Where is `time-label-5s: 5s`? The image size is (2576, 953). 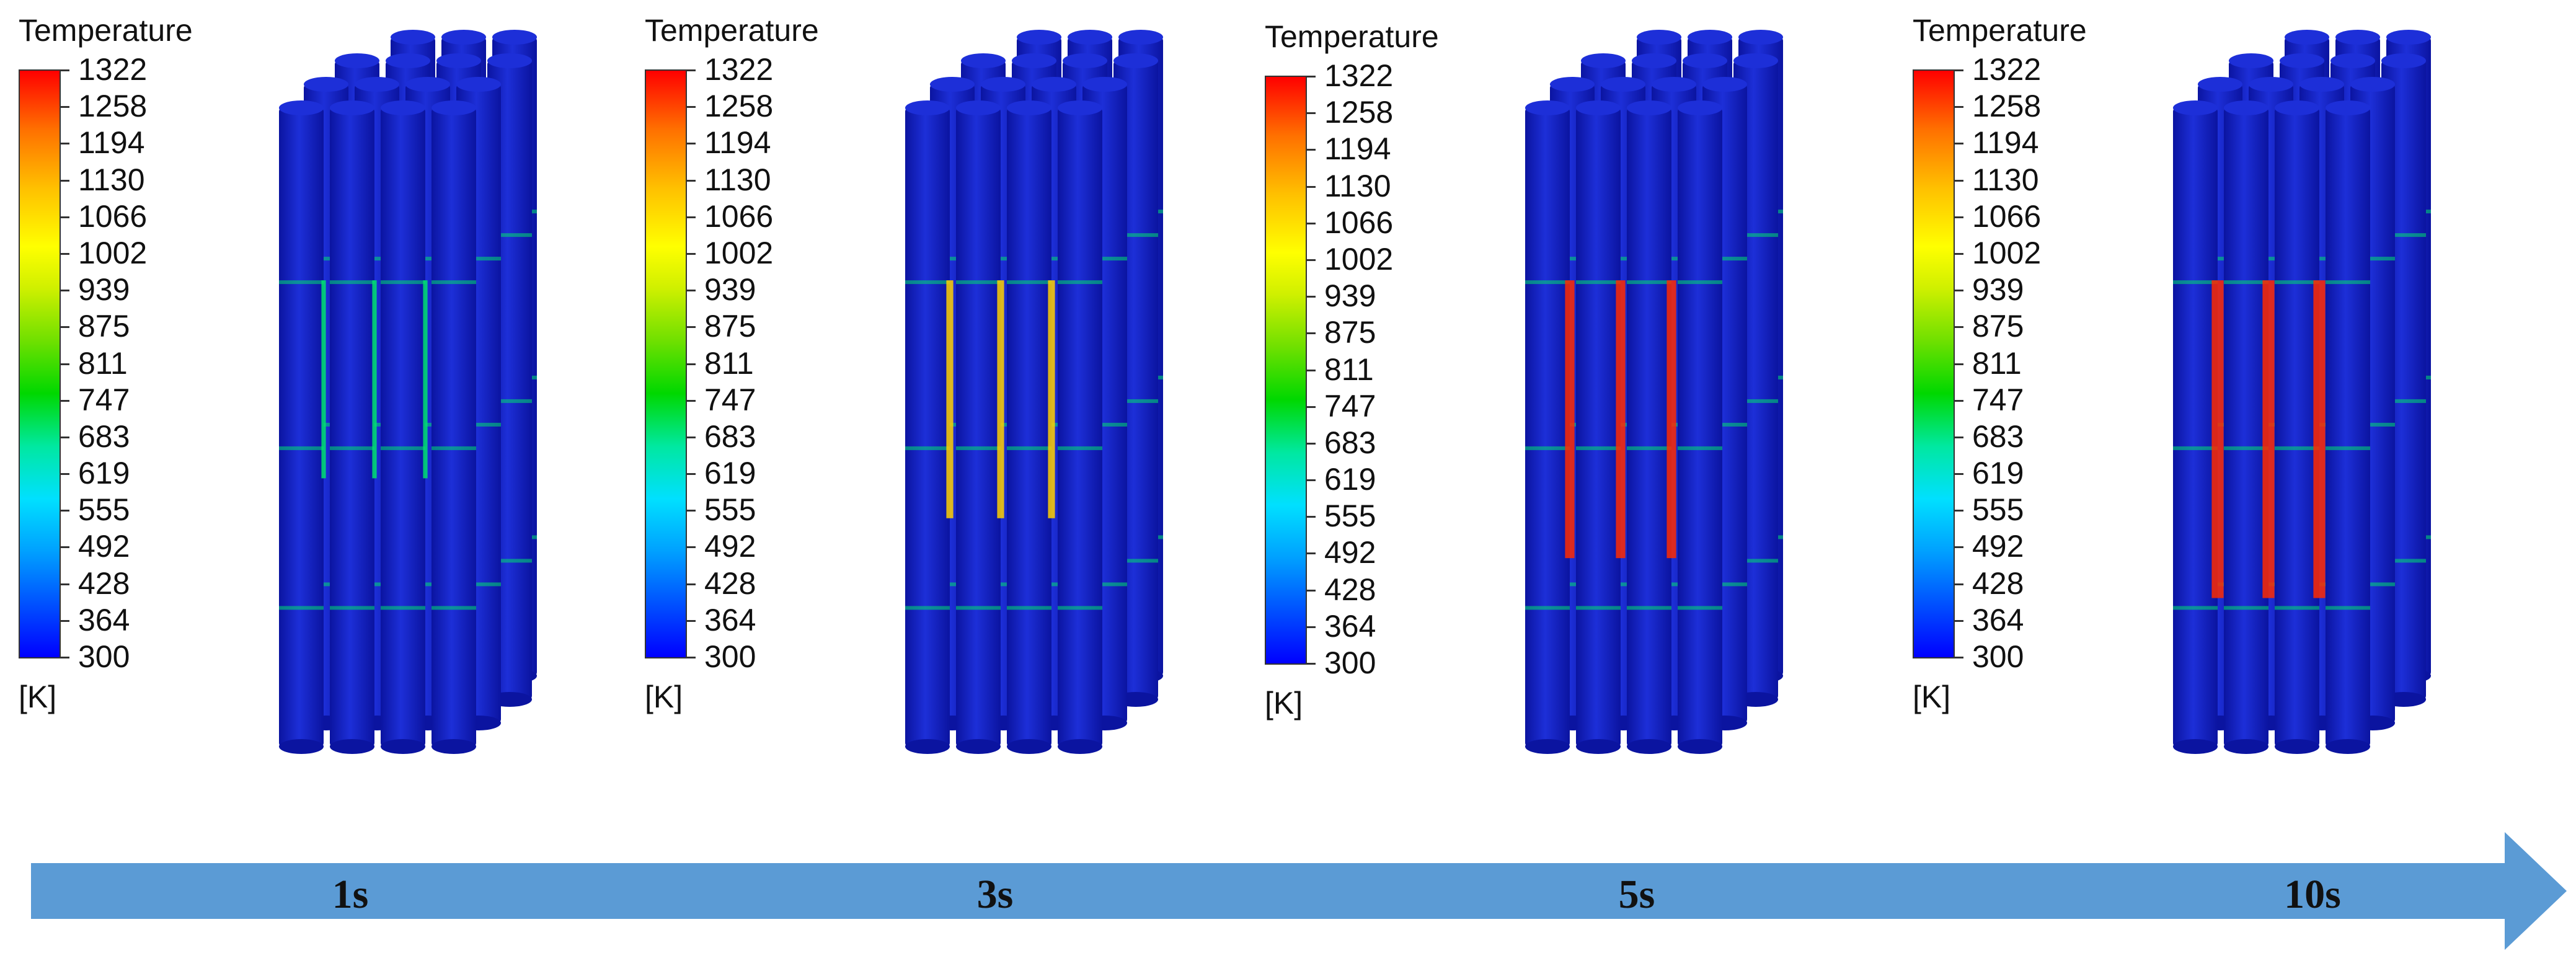 time-label-5s: 5s is located at coordinates (1637, 895).